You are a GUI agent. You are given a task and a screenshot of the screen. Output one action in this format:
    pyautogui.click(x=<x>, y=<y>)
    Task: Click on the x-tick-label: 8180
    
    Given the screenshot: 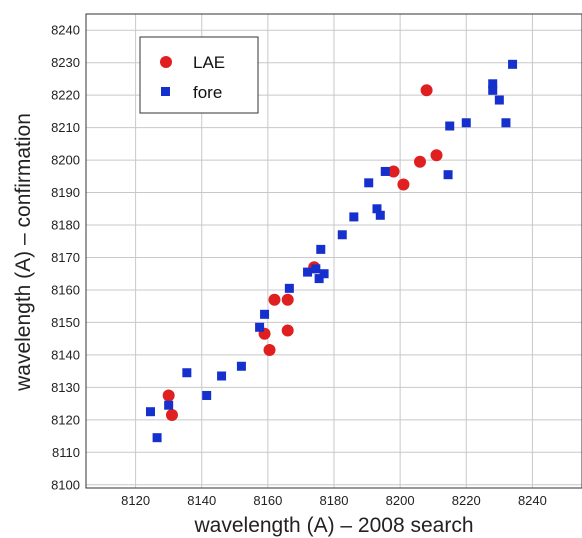 What is the action you would take?
    pyautogui.click(x=334, y=500)
    